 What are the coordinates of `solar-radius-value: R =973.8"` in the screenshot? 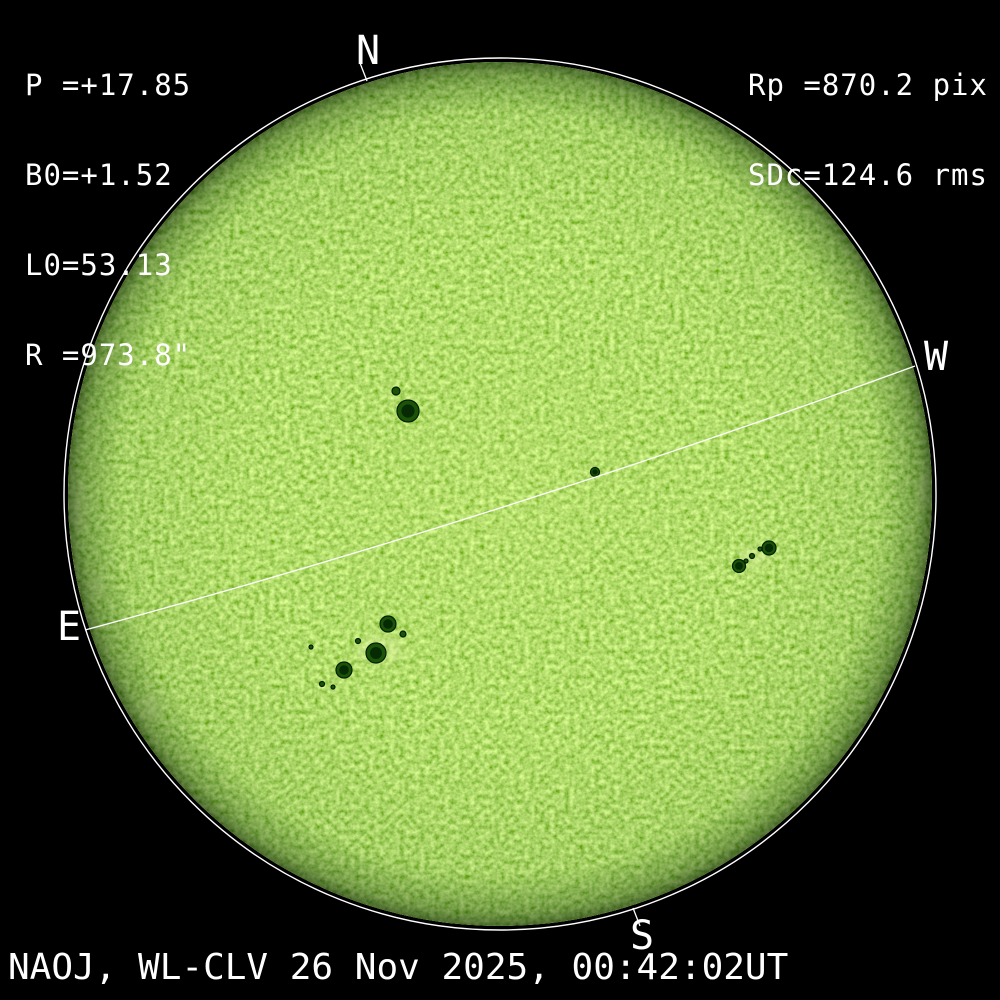 It's located at (108, 355).